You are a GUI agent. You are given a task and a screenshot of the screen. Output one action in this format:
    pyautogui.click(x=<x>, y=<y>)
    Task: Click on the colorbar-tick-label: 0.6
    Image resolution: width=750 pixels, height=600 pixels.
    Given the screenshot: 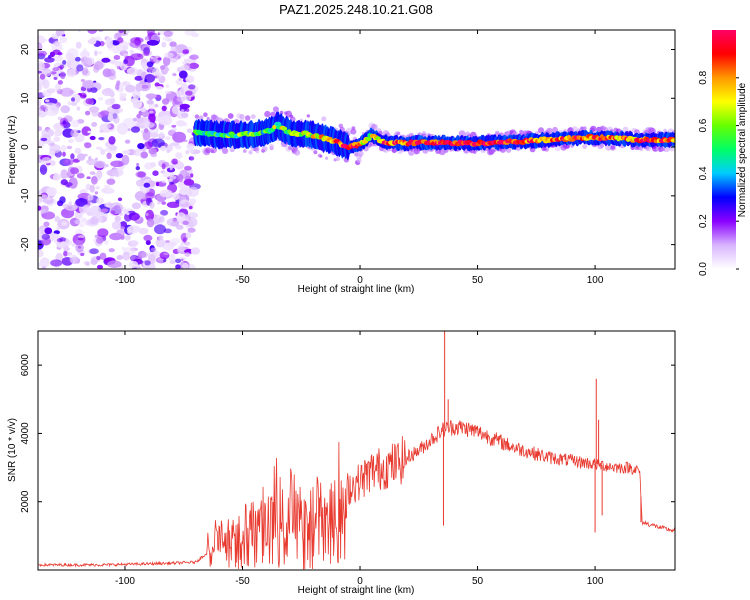 What is the action you would take?
    pyautogui.click(x=703, y=125)
    